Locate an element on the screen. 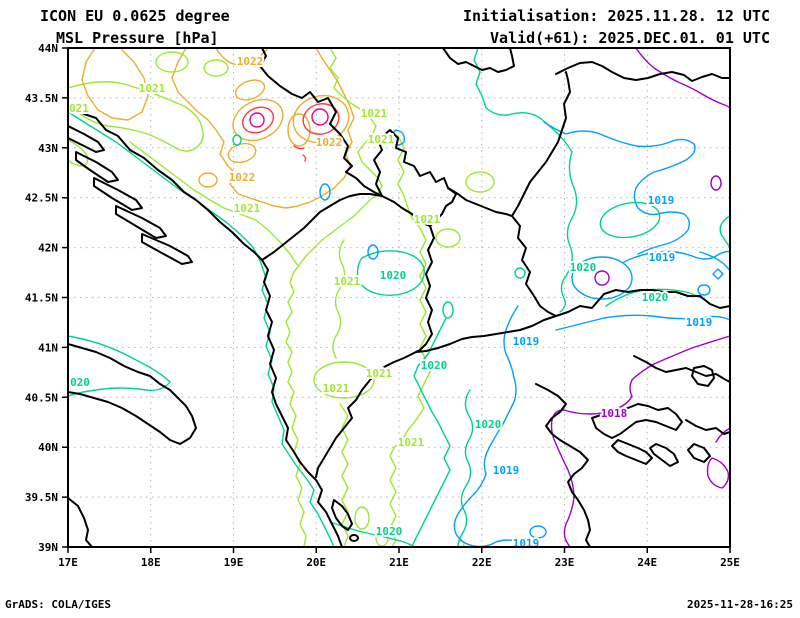 The width and height of the screenshot is (800, 618). border-macedonia-greece is located at coordinates (486, 334).